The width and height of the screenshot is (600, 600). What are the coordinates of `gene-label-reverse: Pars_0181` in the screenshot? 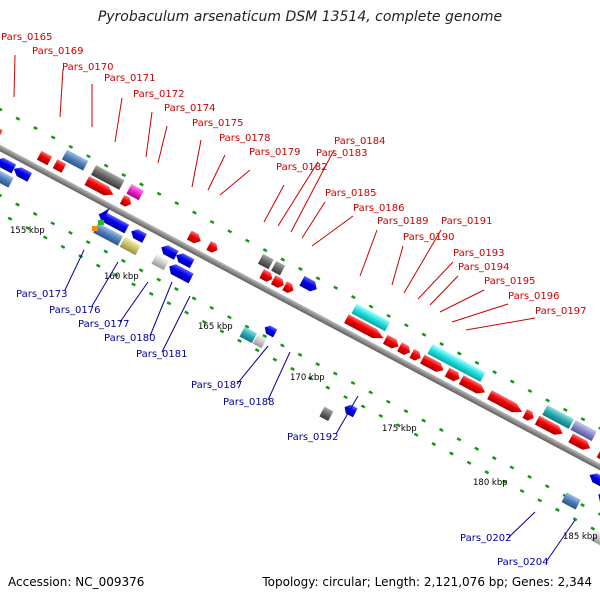 It's located at (161, 354).